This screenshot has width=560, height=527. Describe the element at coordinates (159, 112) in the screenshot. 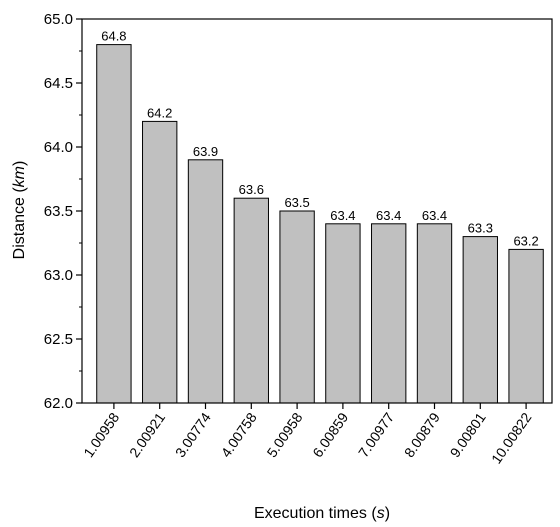

I see `bar-value-label: 64.2` at that location.